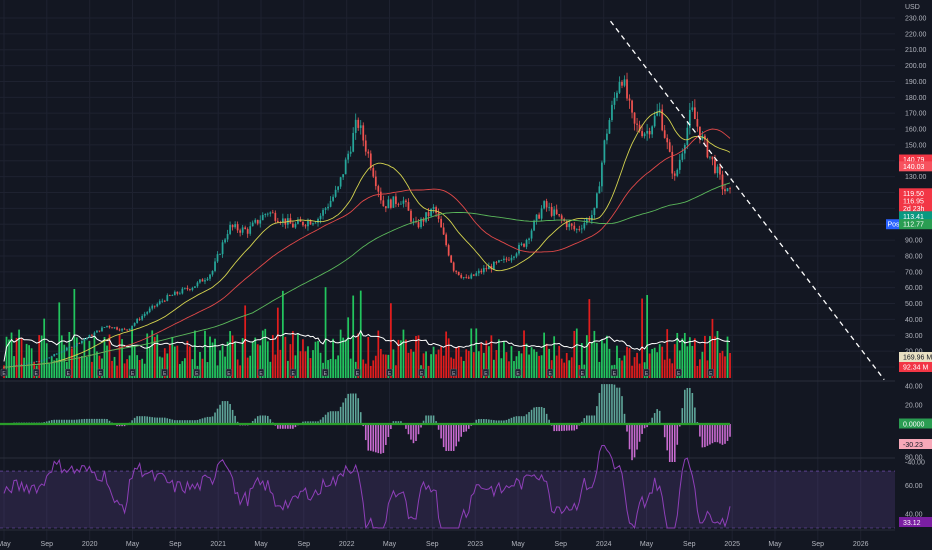  Describe the element at coordinates (367, 332) in the screenshot. I see `volume-panel` at that location.